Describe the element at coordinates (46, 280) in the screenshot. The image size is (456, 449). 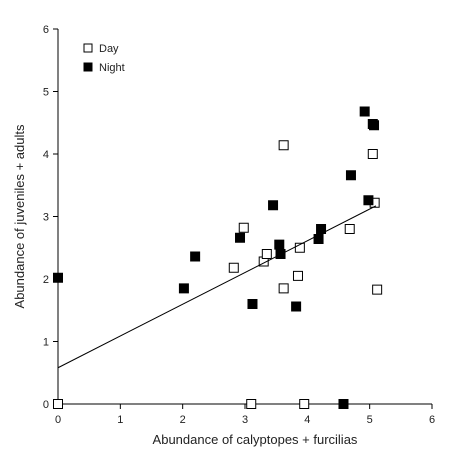
I see `y-tick-label: 2` at that location.